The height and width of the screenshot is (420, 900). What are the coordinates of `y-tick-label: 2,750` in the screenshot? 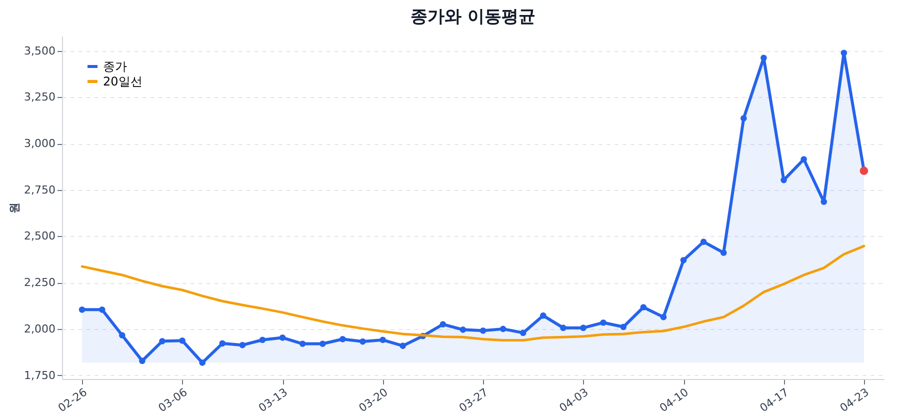 It's located at (40, 189).